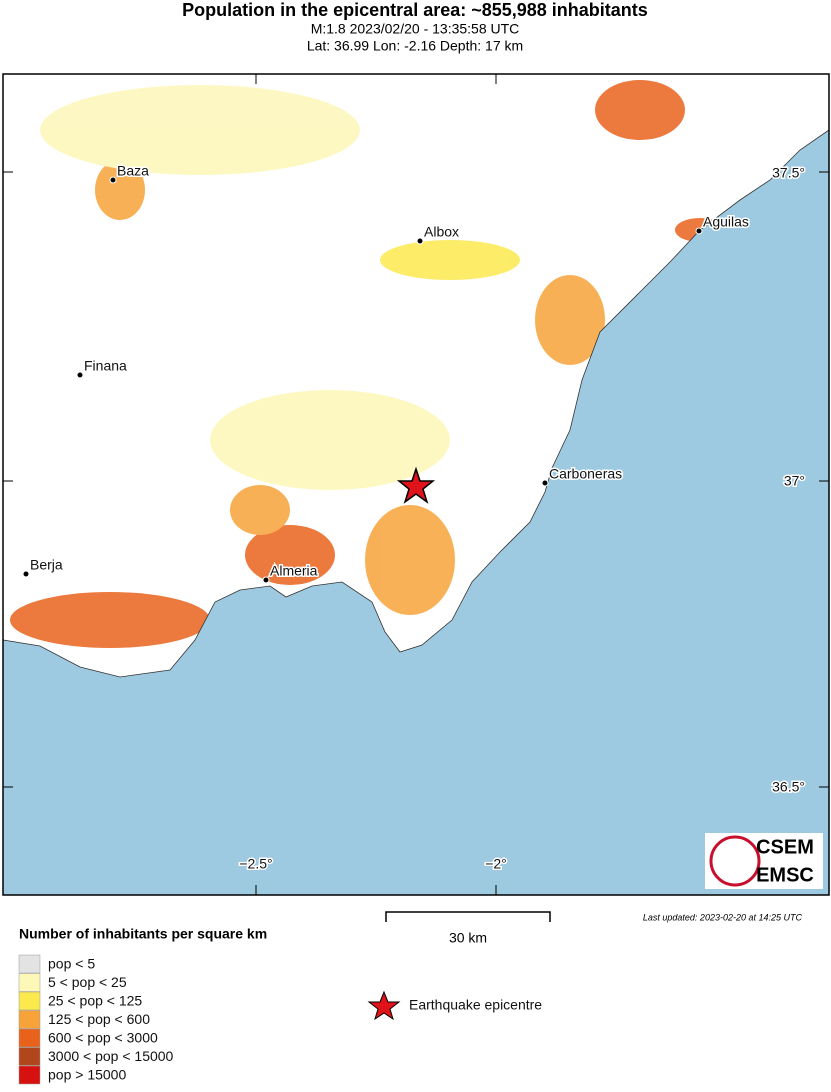 Image resolution: width=831 pixels, height=1092 pixels. What do you see at coordinates (788, 787) in the screenshot?
I see `lat-label: 36.5°` at bounding box center [788, 787].